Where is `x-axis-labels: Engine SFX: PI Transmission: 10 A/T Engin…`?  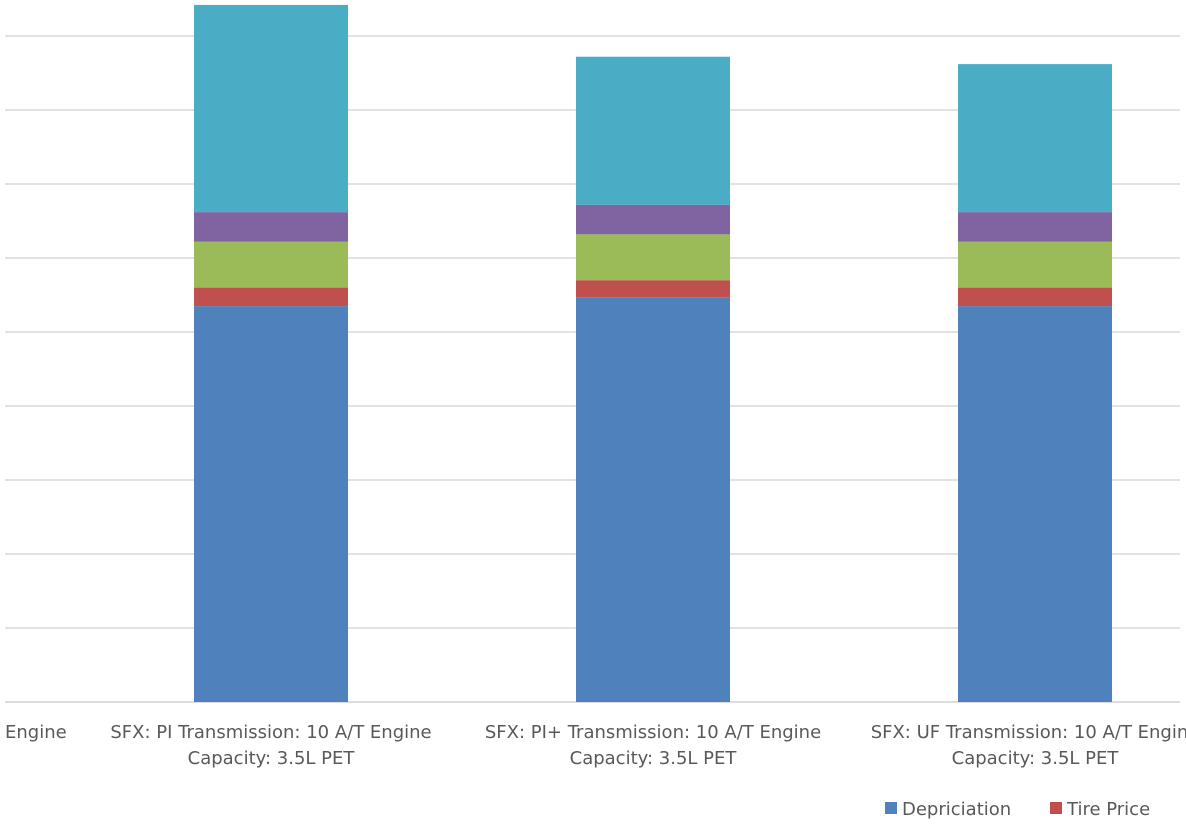
x-axis-labels: Engine SFX: PI Transmission: 10 A/T Engin… is located at coordinates (595, 745).